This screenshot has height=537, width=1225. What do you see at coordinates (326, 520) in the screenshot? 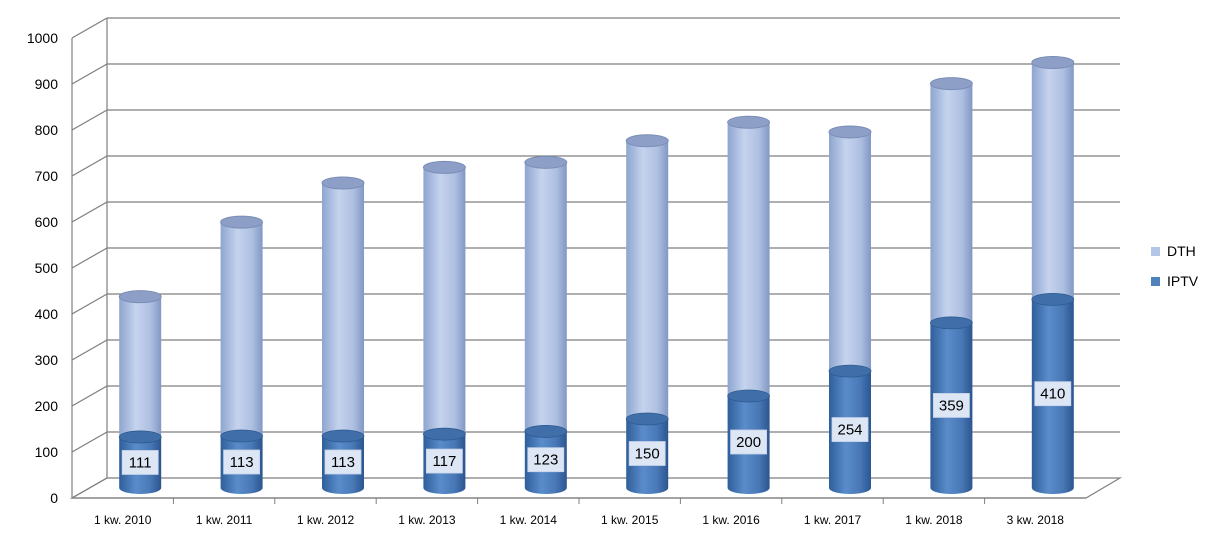
I see `x-category-label: 1 kw. 2012` at bounding box center [326, 520].